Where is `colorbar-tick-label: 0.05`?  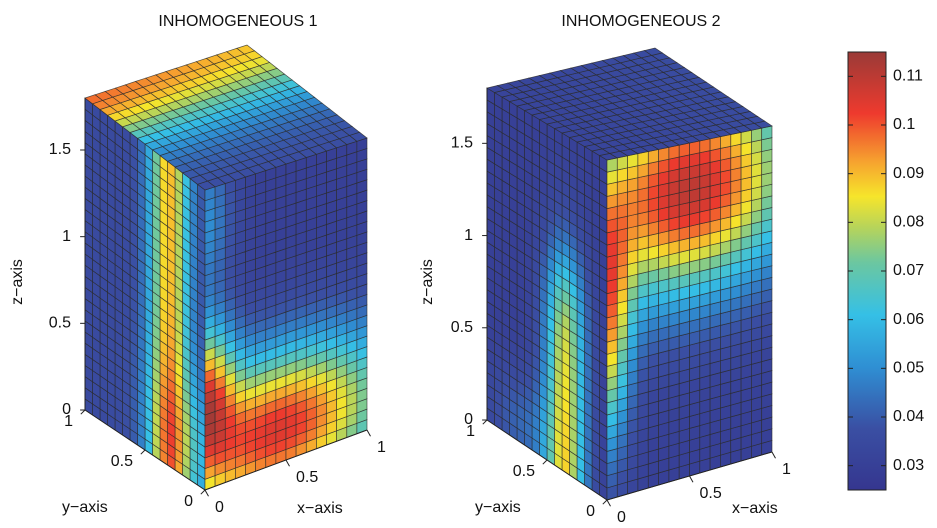
colorbar-tick-label: 0.05 is located at coordinates (908, 368).